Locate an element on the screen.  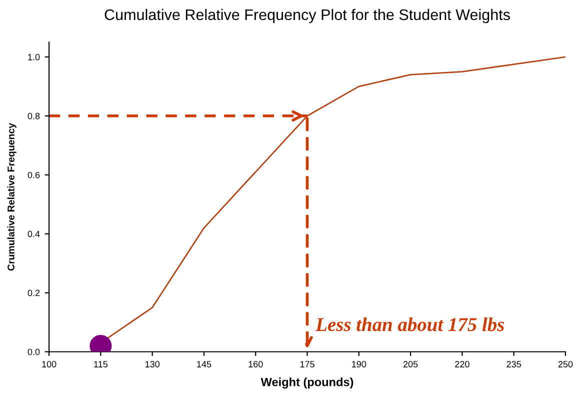
y-tick-label: 0.0 is located at coordinates (34, 352).